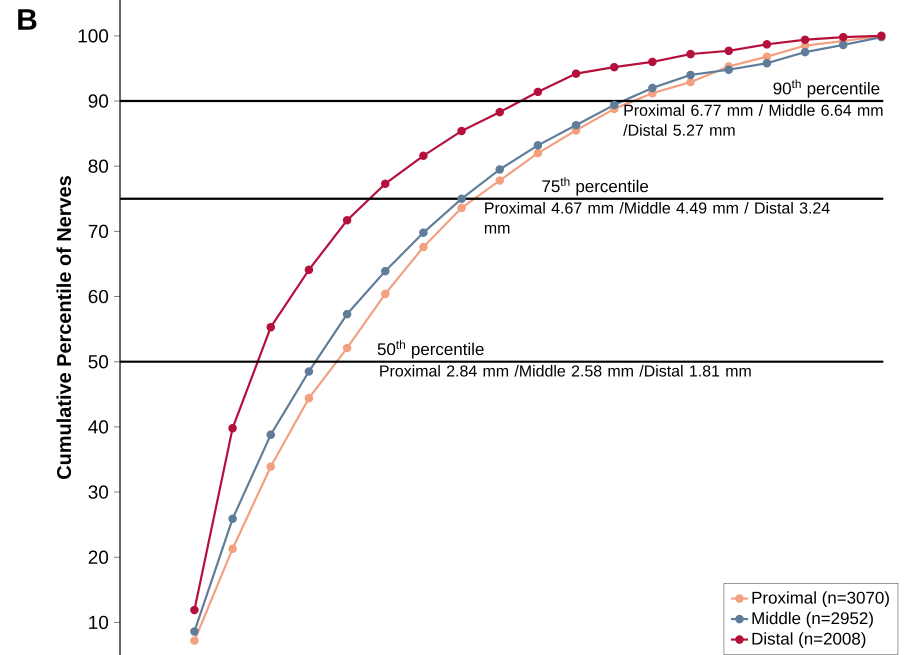 The image size is (920, 655). What do you see at coordinates (752, 120) in the screenshot?
I see `annotation: Proximal 6.77 mm / Middle 6.64 mm /Distal 5.27 mm` at bounding box center [752, 120].